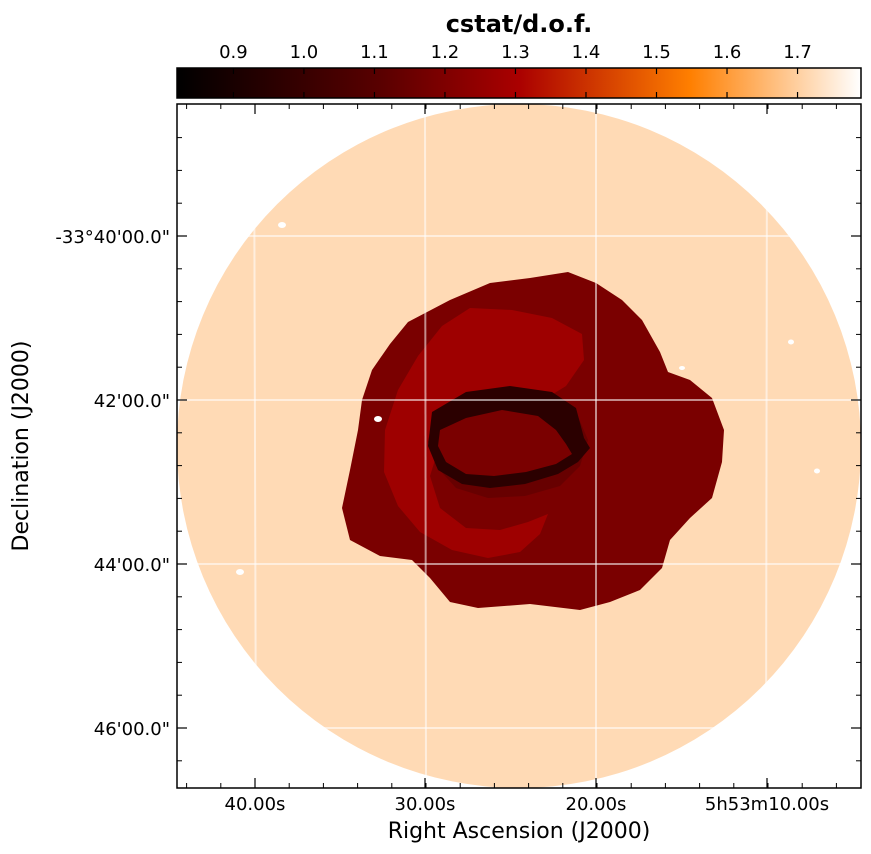 This screenshot has width=871, height=854. What do you see at coordinates (255, 446) in the screenshot?
I see `grid-x-40s` at bounding box center [255, 446].